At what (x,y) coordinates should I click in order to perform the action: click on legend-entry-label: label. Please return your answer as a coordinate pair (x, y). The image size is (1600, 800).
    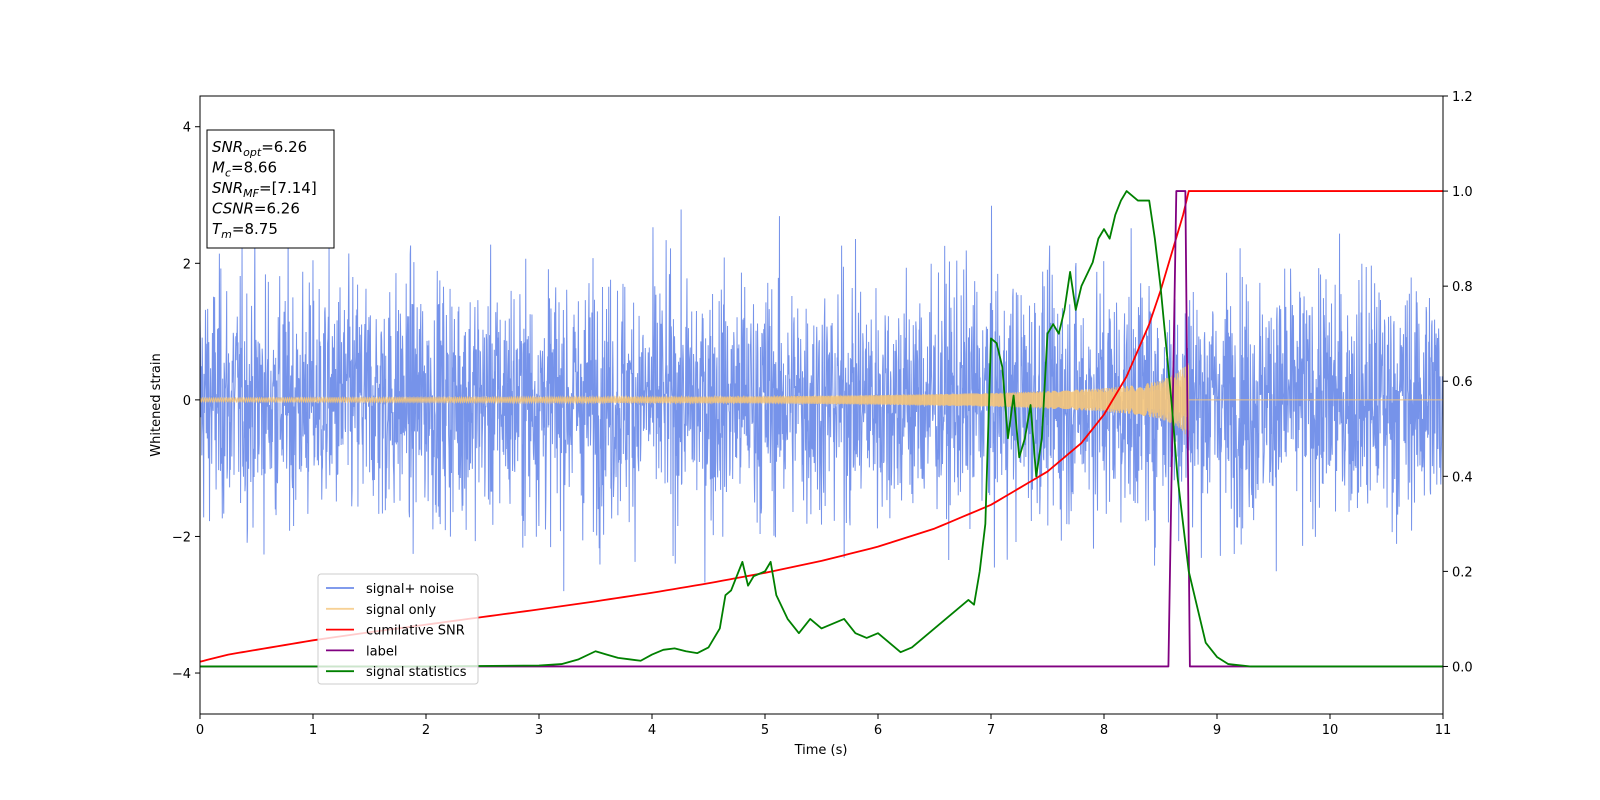
    Looking at the image, I should click on (381, 651).